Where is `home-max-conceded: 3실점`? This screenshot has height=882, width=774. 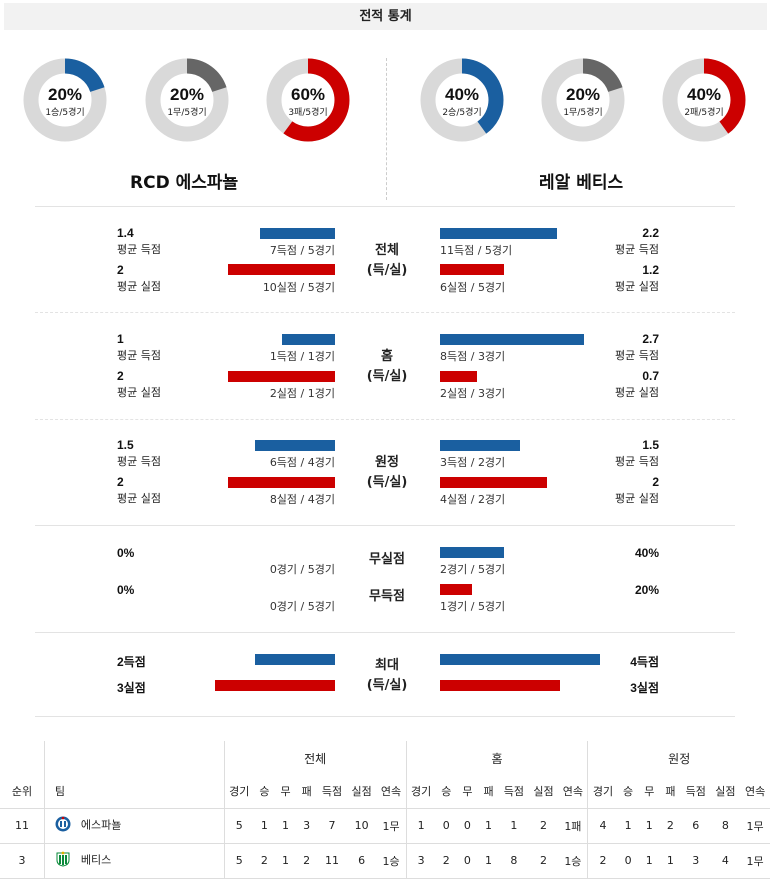
home-max-conceded: 3실점 is located at coordinates (131, 688).